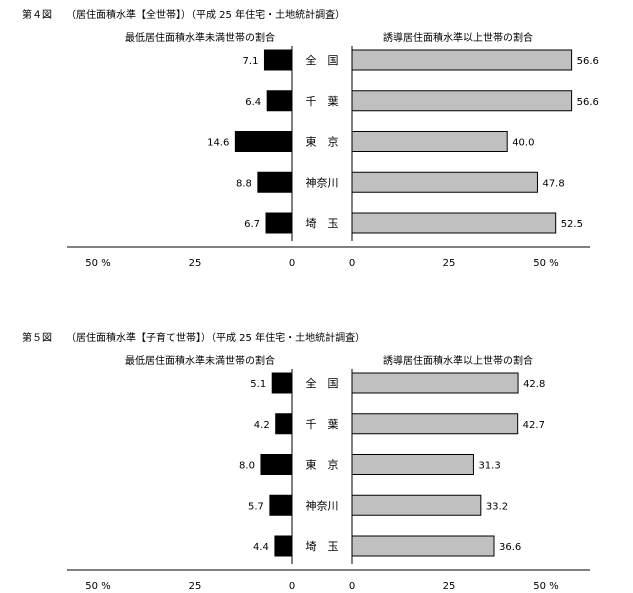 This screenshot has height=593, width=633. I want to click on data-label-right: 36.6, so click(510, 547).